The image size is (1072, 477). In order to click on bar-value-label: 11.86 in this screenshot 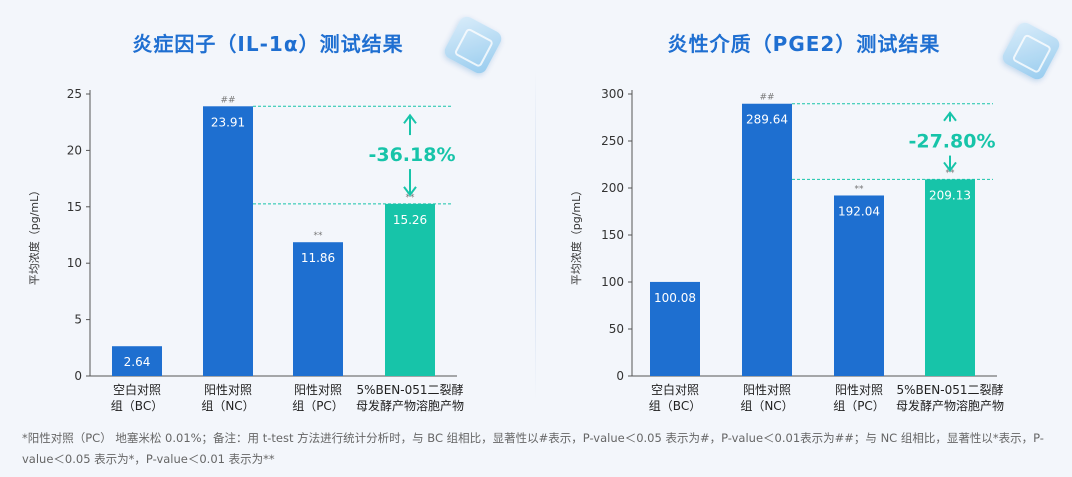, I will do `click(318, 258)`.